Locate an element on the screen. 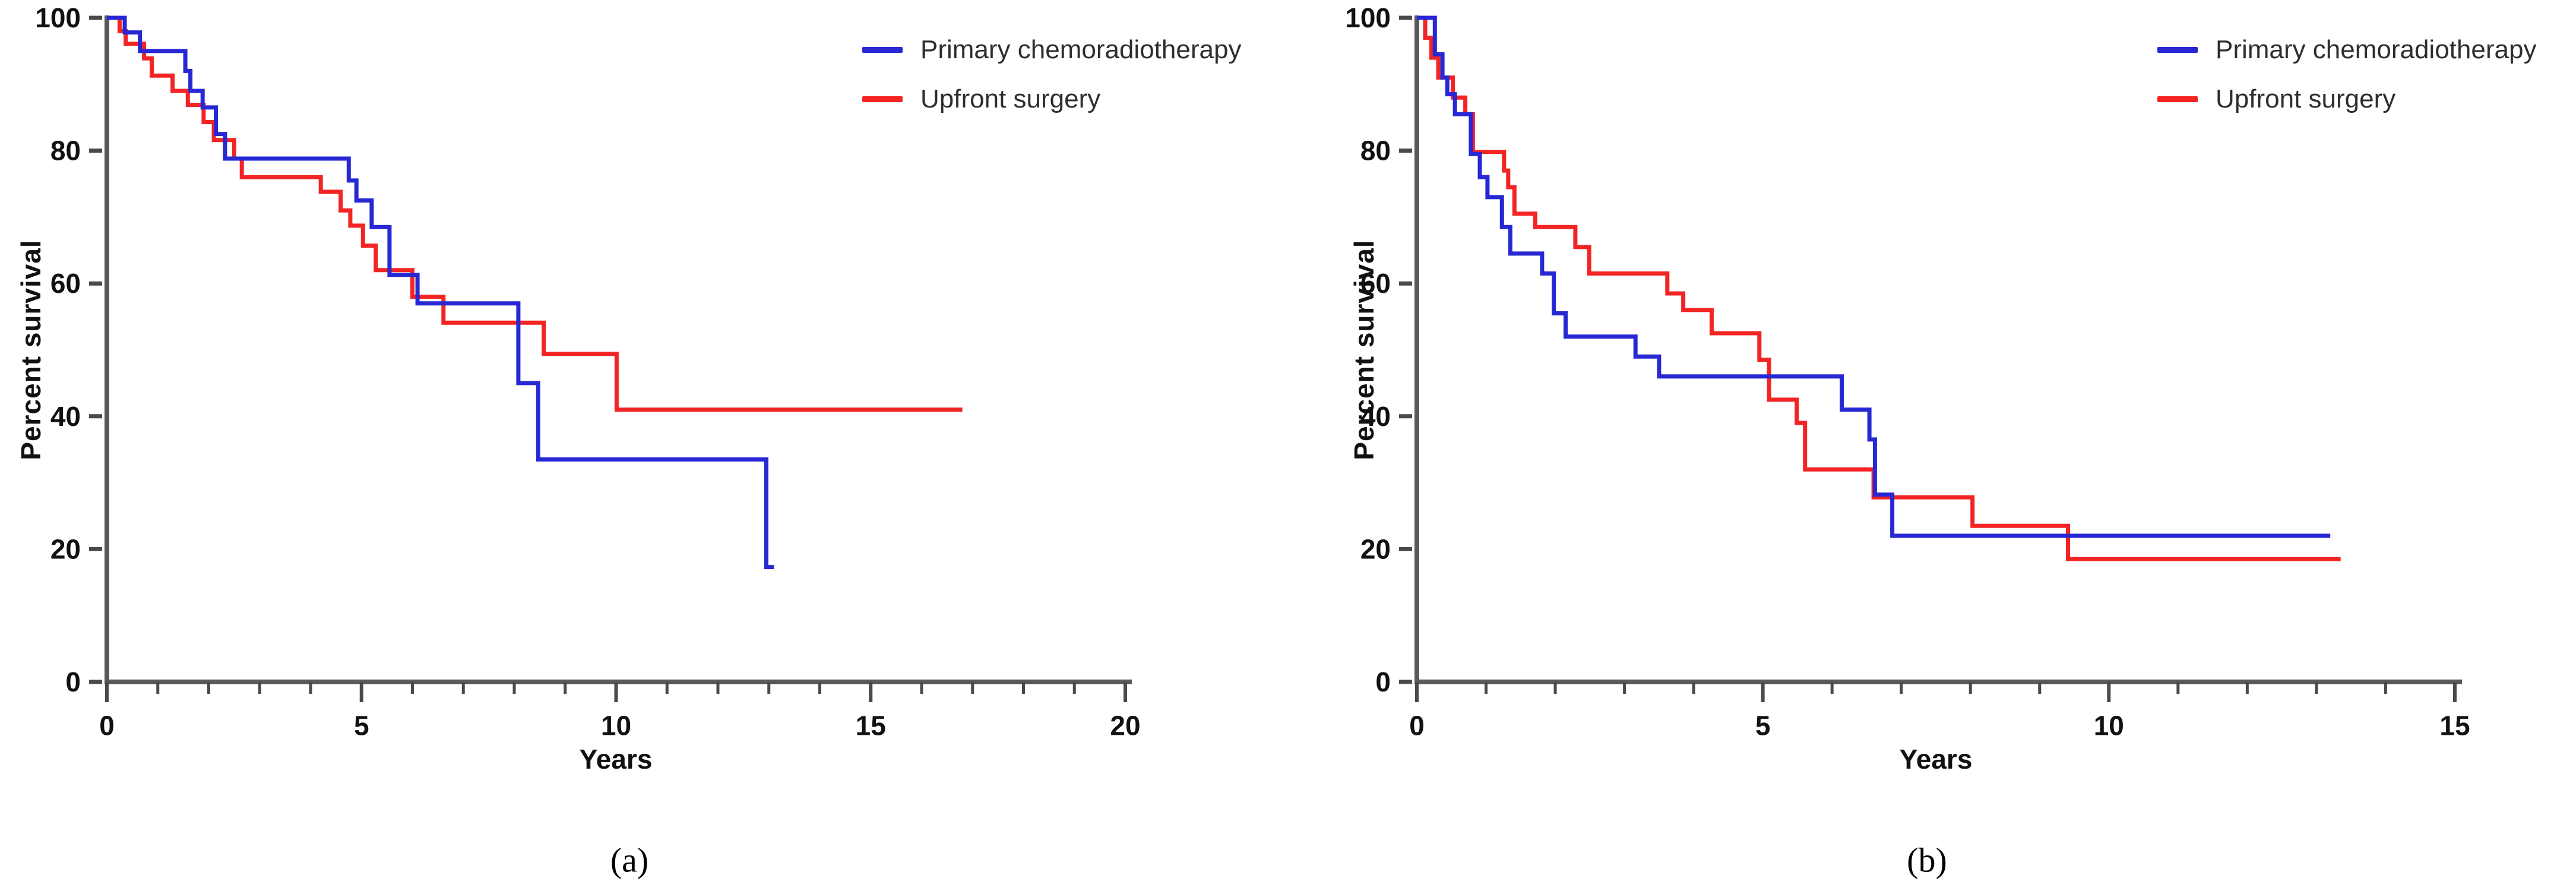 The image size is (2576, 891). panel-caption-a: (a) is located at coordinates (629, 861).